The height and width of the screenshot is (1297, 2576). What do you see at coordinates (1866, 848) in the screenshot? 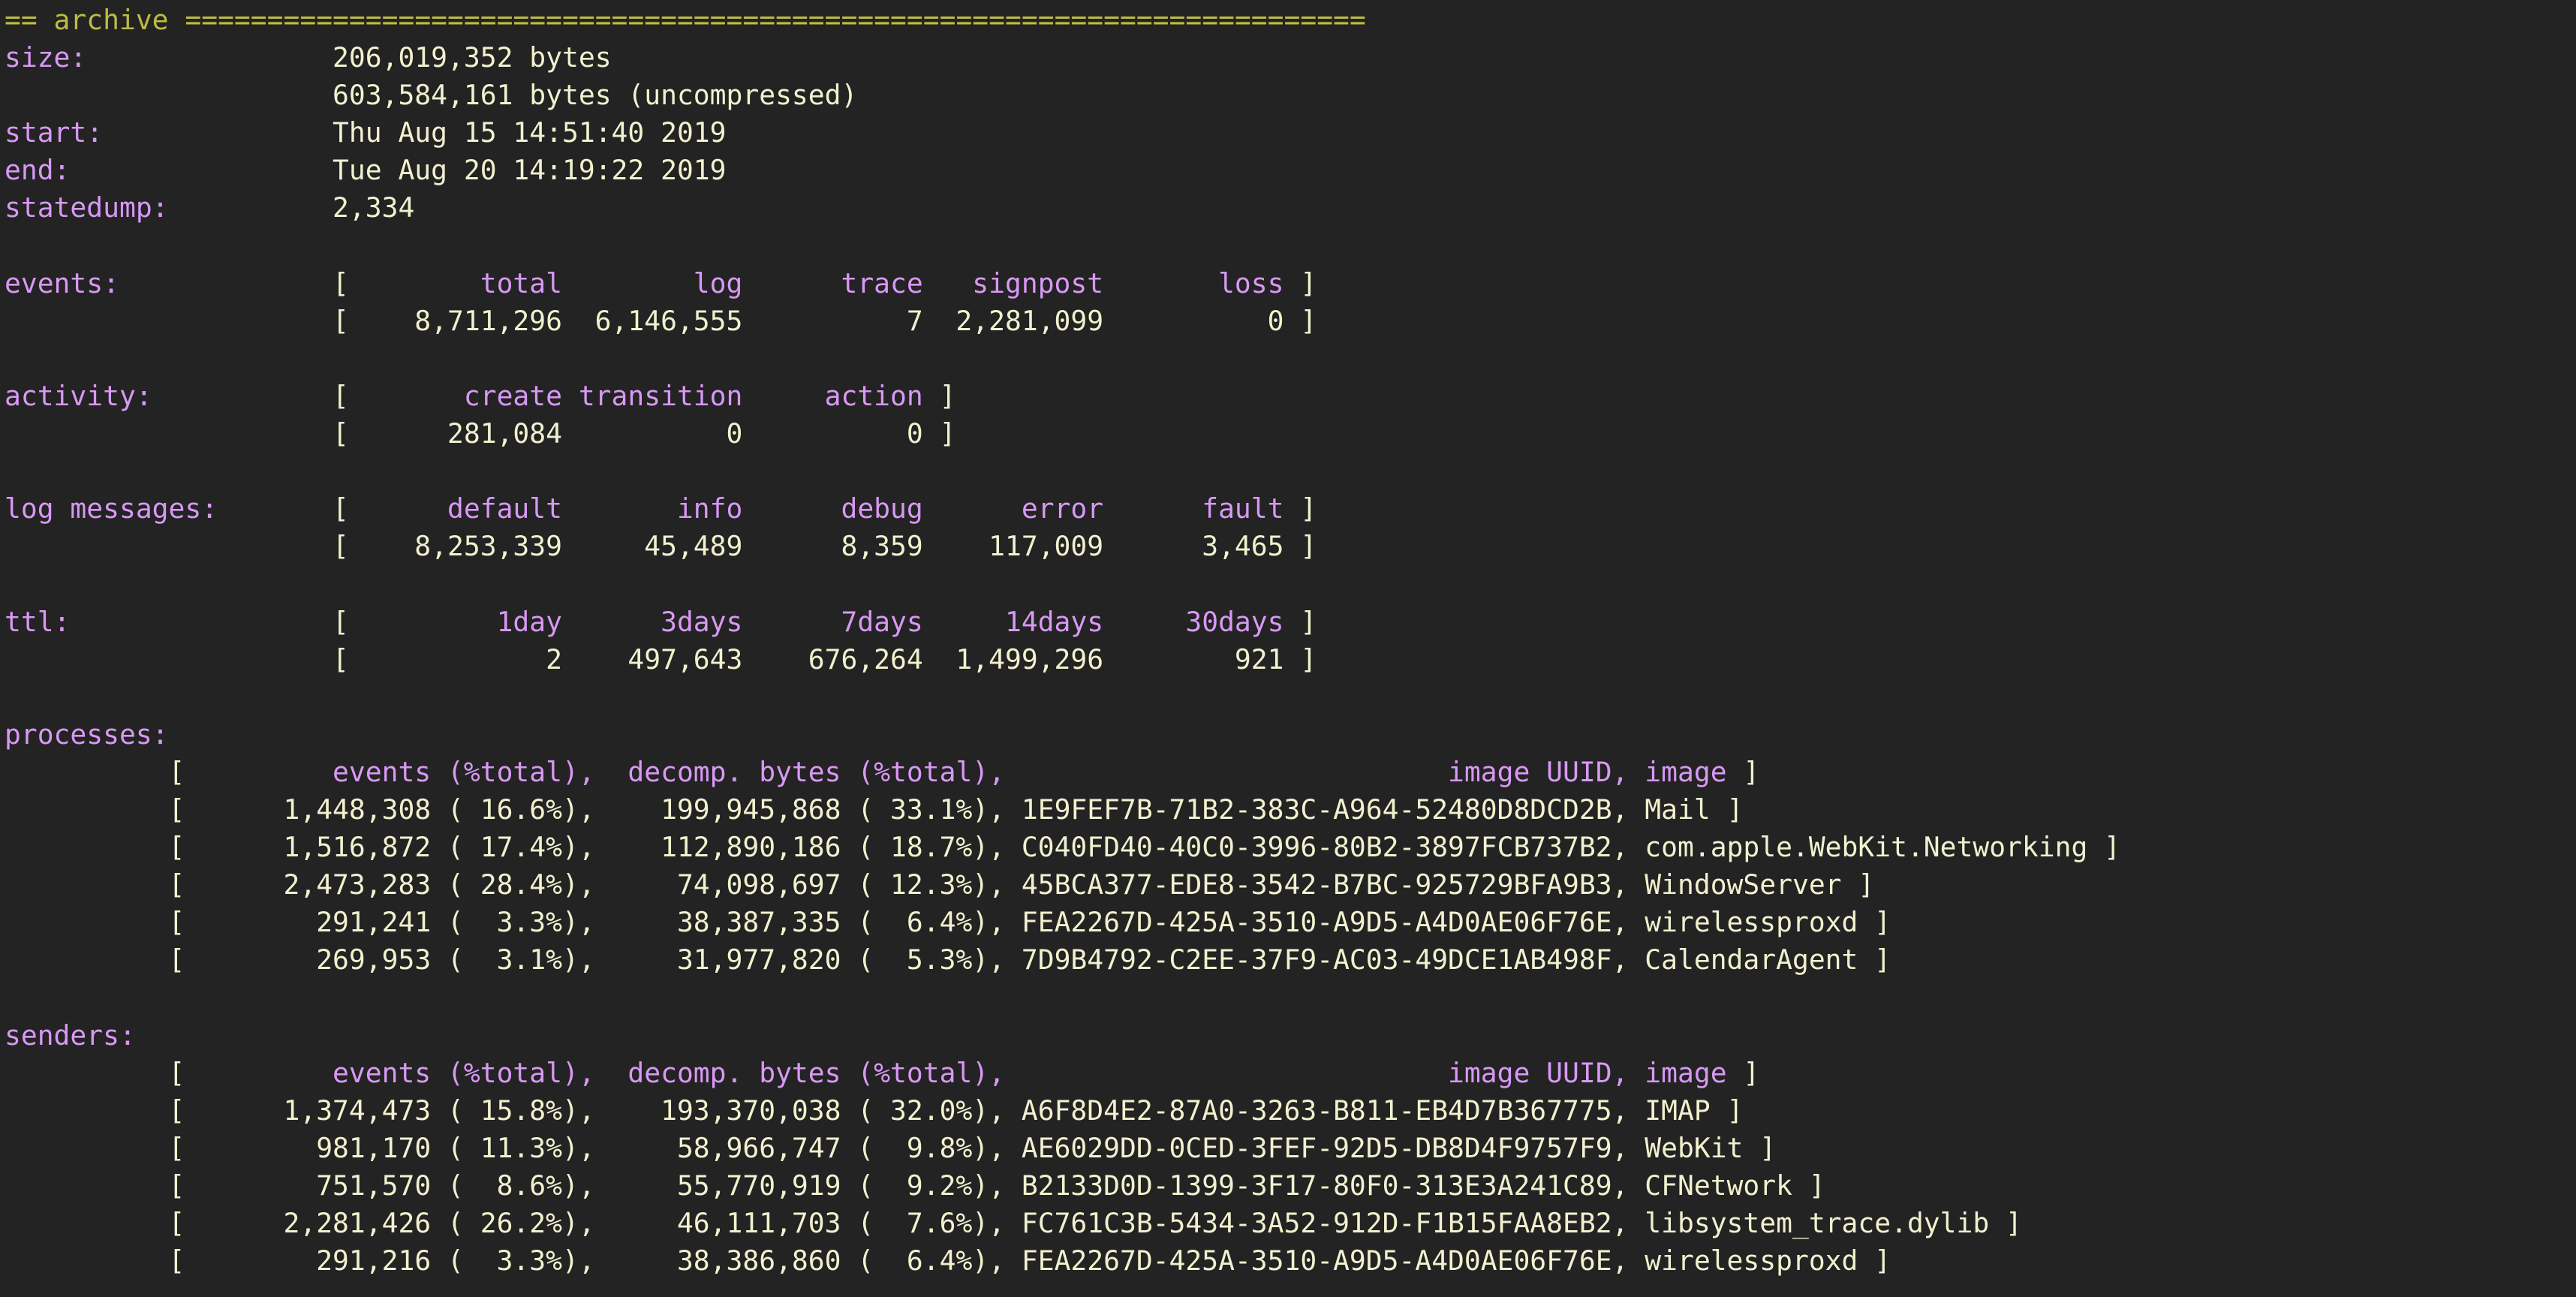
I see `image-name: com.apple.WebKit.Networking` at bounding box center [1866, 848].